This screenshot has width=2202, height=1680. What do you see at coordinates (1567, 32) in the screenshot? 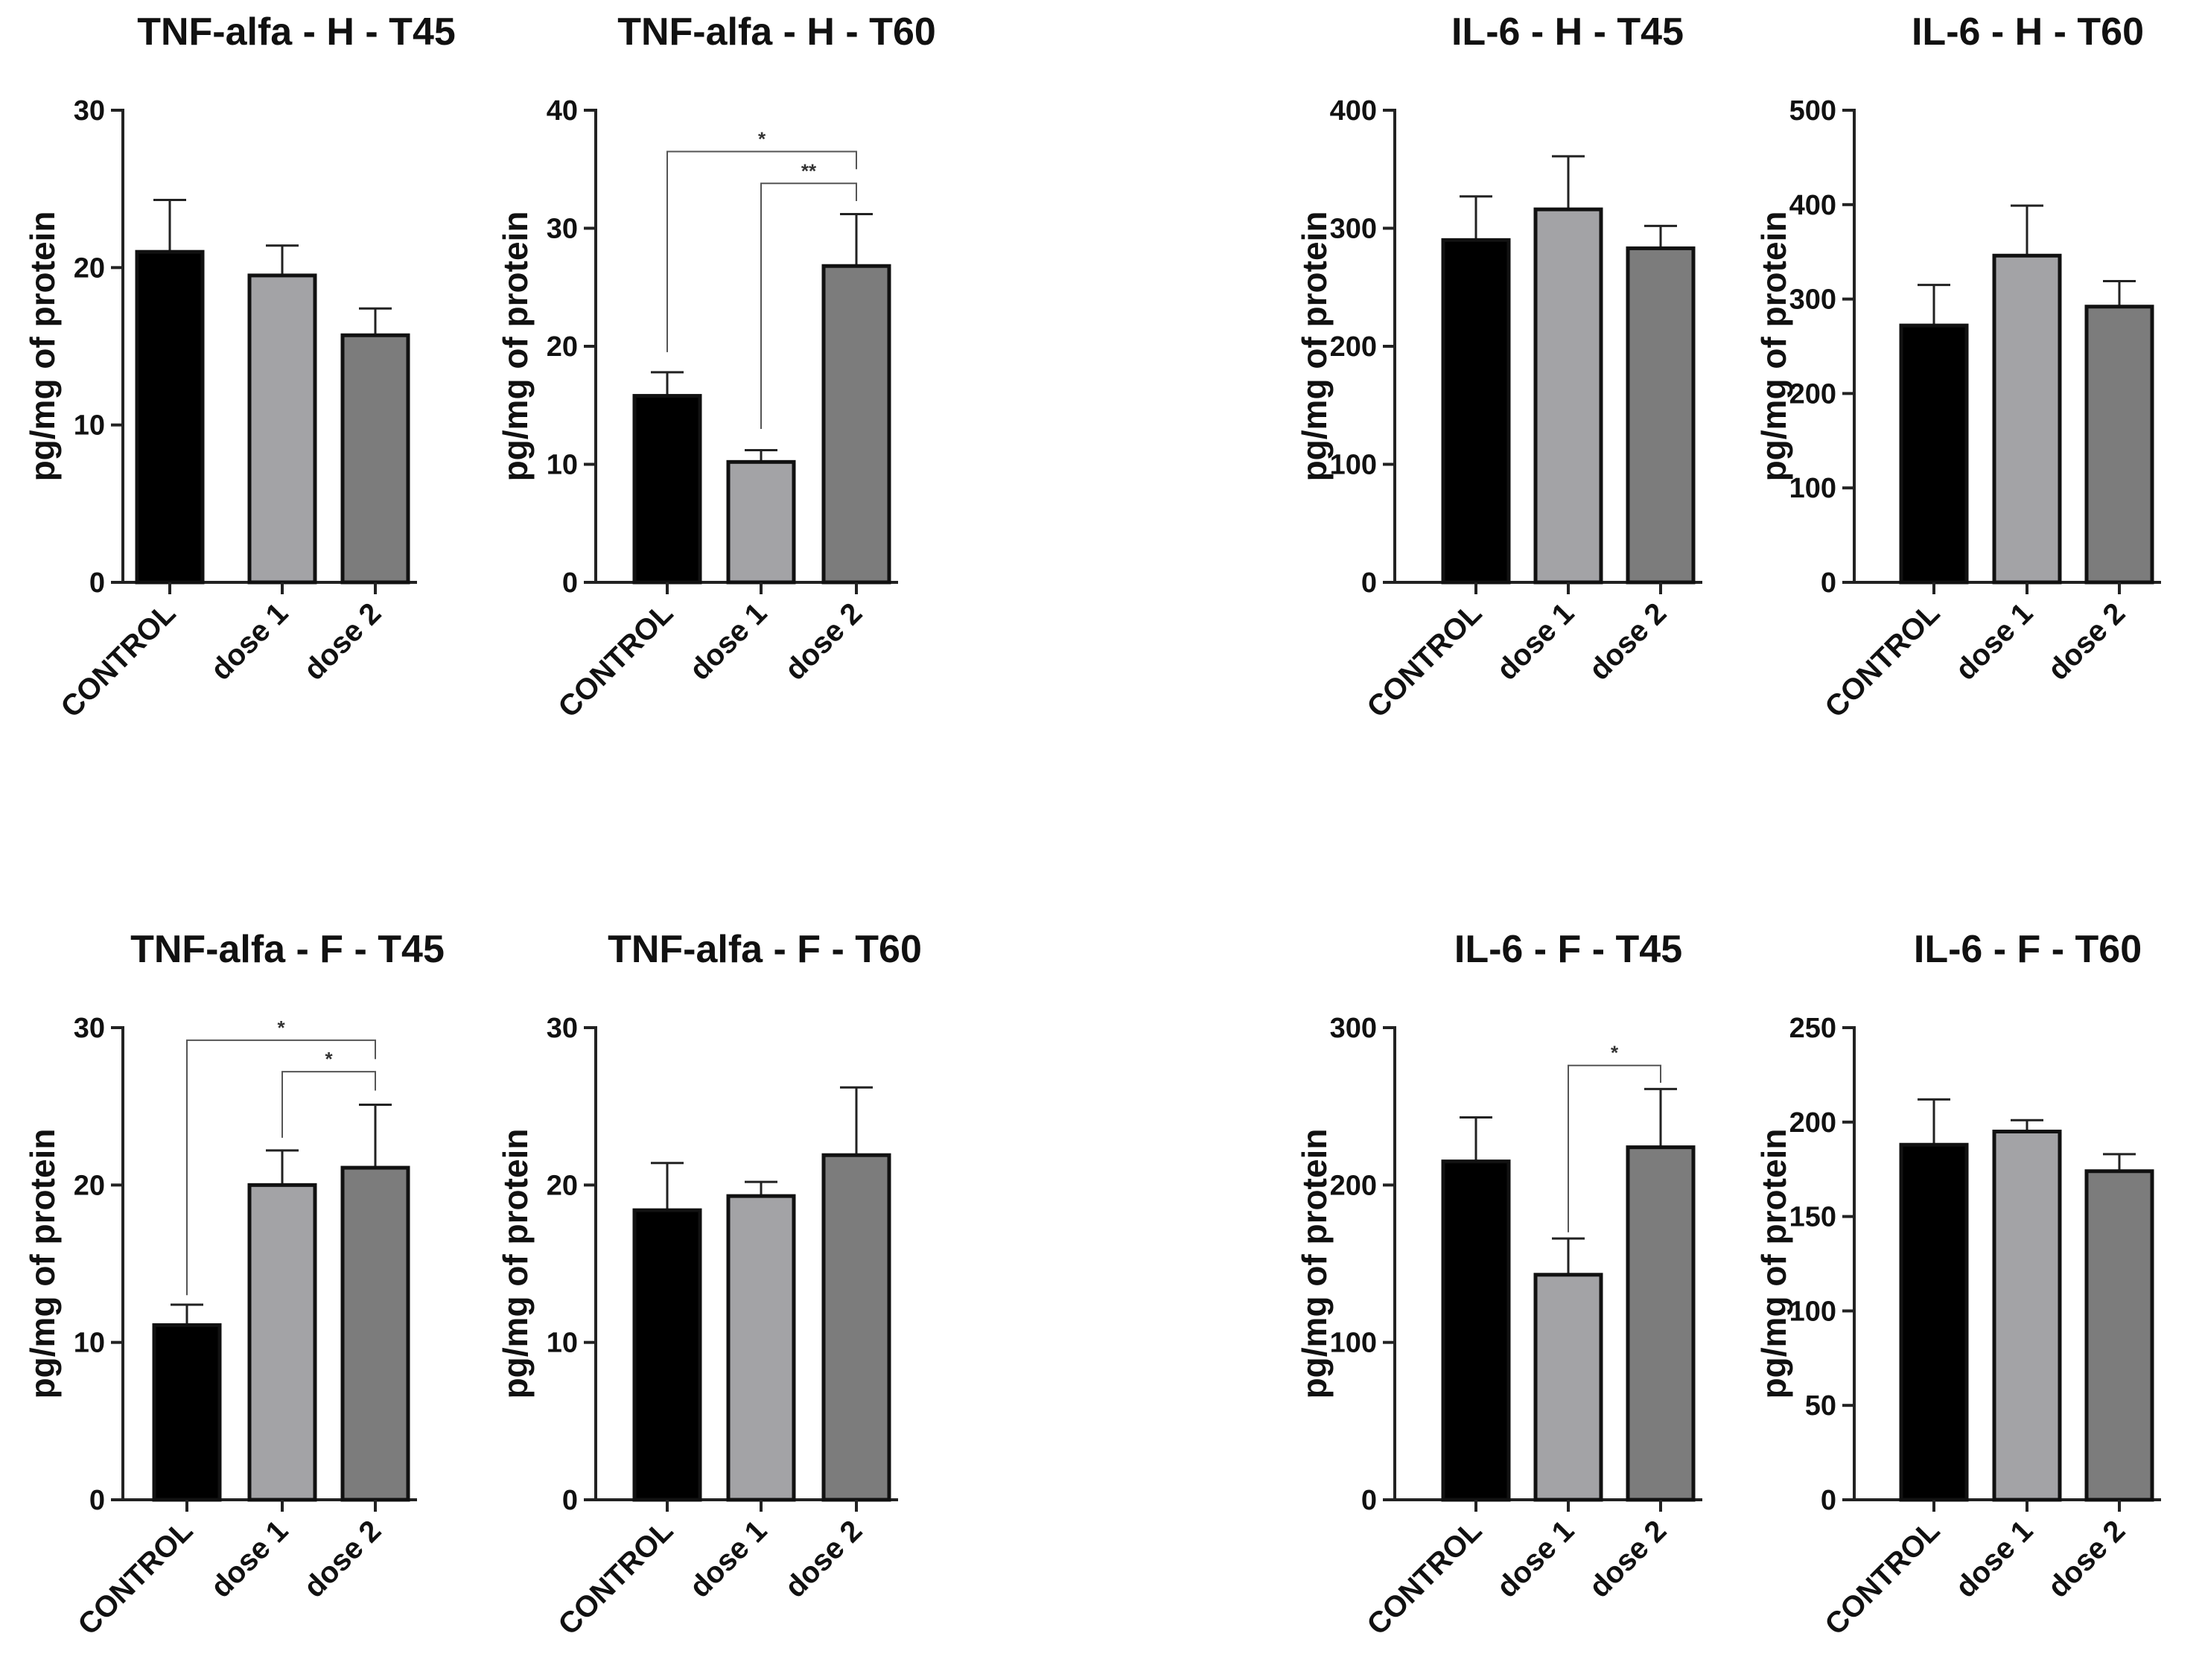
I see `chart-title: IL-6 - H - T45` at bounding box center [1567, 32].